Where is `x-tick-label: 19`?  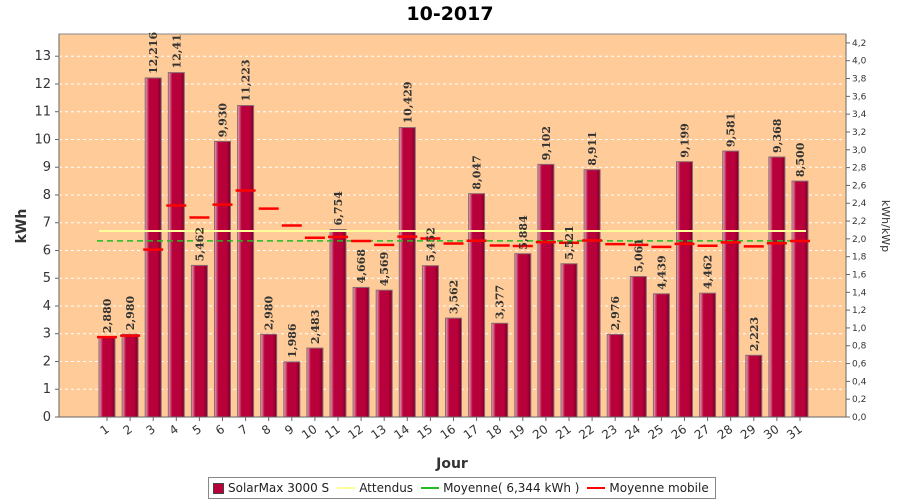
x-tick-label: 19 is located at coordinates (517, 432).